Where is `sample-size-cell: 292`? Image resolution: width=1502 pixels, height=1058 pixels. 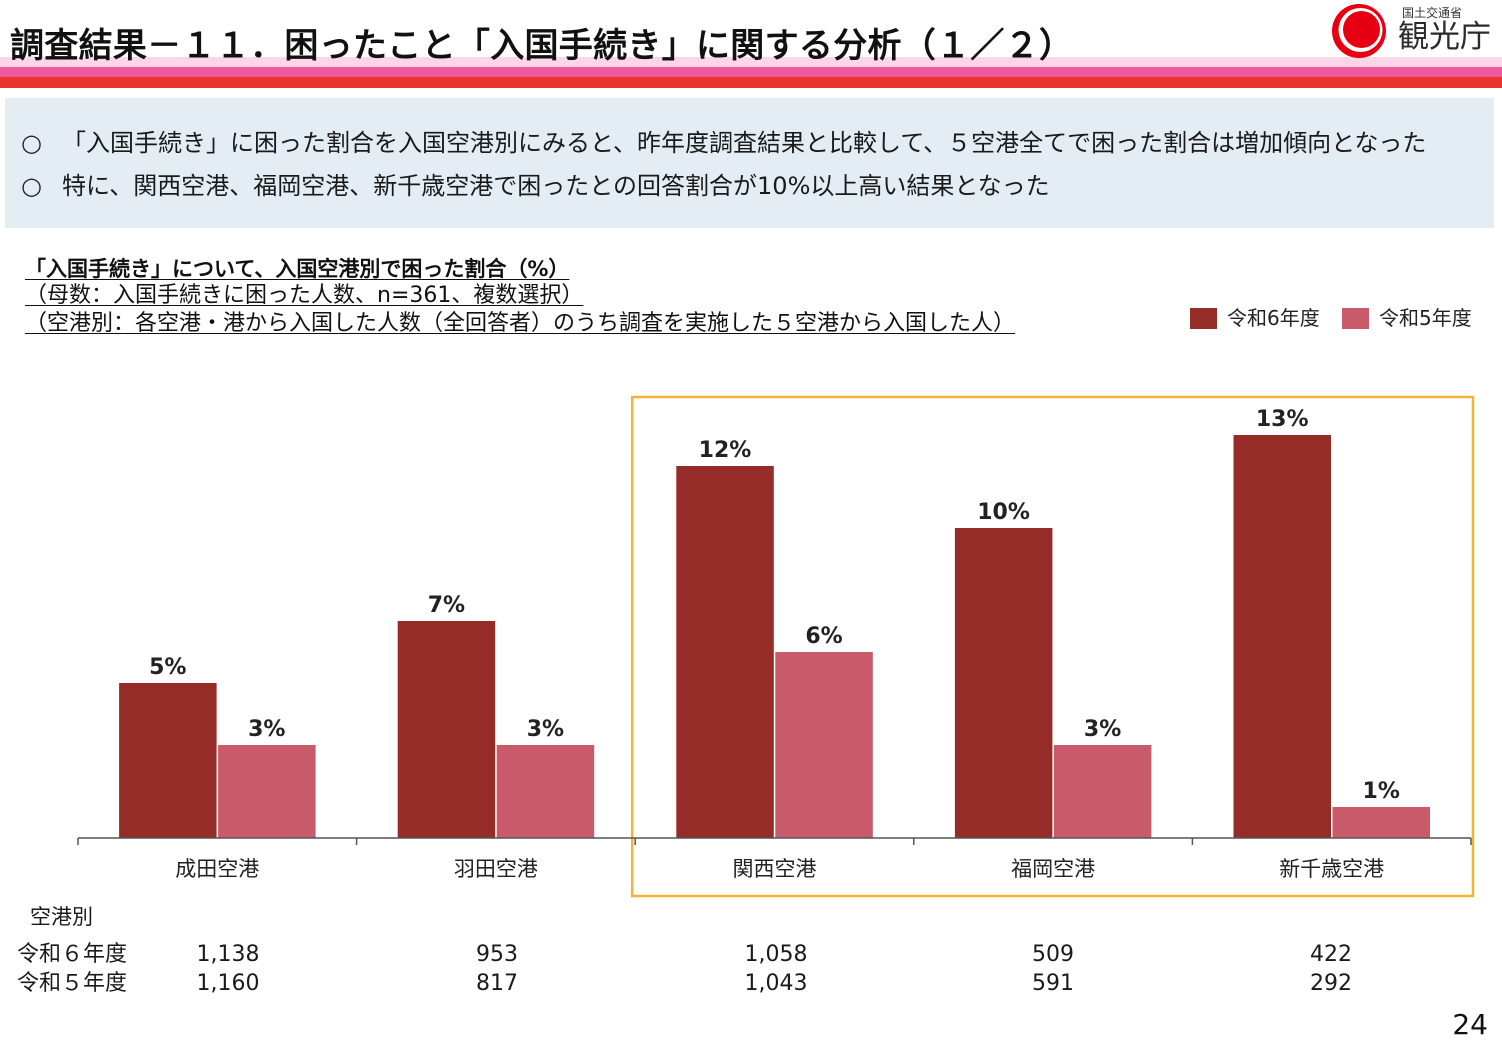
sample-size-cell: 292 is located at coordinates (1331, 983).